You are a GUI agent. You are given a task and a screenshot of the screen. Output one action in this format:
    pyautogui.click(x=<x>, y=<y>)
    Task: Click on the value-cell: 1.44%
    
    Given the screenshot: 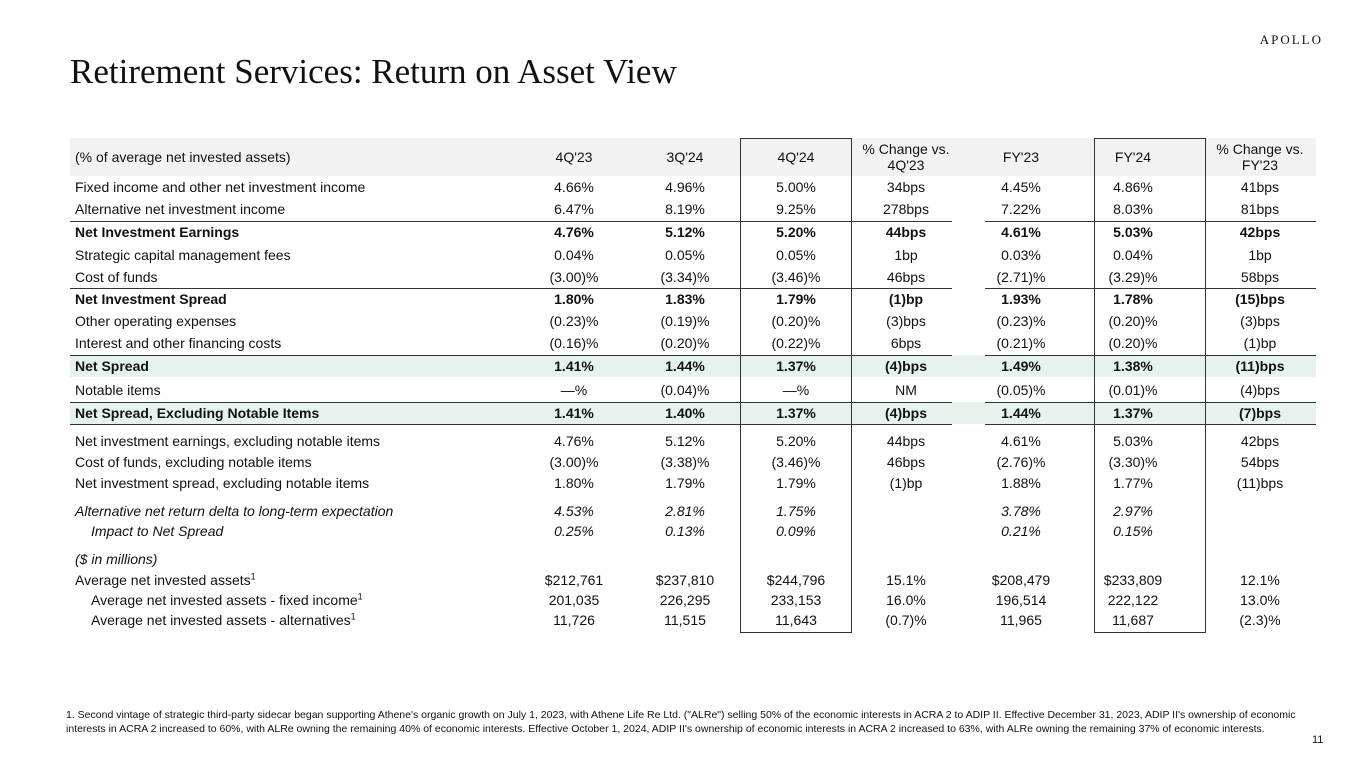 What is the action you would take?
    pyautogui.click(x=1021, y=413)
    